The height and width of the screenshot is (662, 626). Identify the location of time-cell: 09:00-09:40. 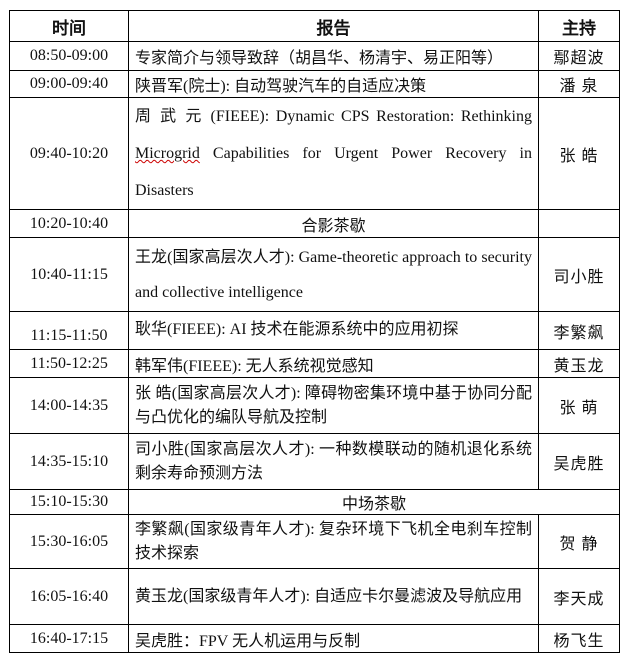
(69, 84).